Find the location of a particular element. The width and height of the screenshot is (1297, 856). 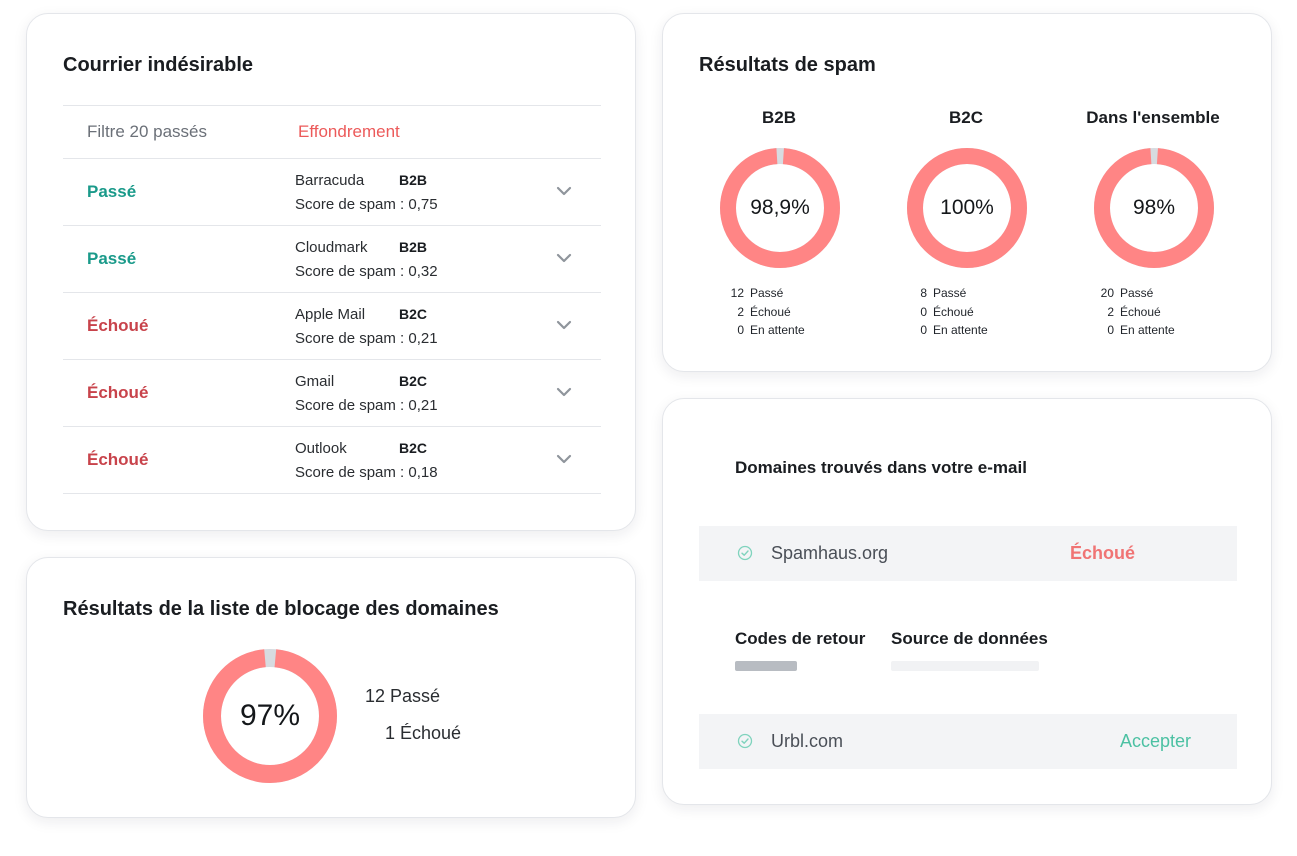

row-provider: Gmail is located at coordinates (315, 381).